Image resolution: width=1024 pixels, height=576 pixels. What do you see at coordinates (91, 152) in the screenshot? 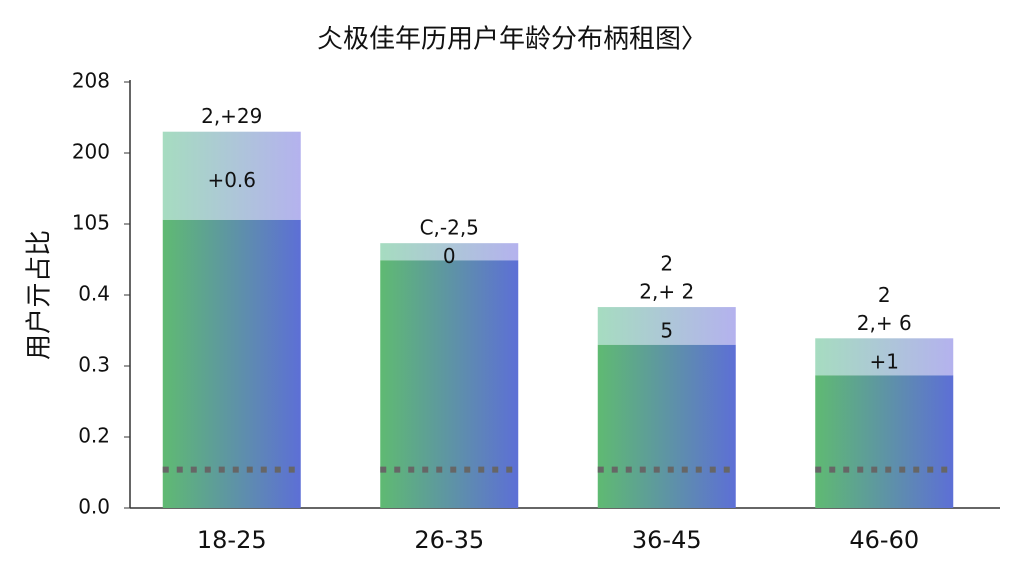
I see `y-tick-label: 200` at bounding box center [91, 152].